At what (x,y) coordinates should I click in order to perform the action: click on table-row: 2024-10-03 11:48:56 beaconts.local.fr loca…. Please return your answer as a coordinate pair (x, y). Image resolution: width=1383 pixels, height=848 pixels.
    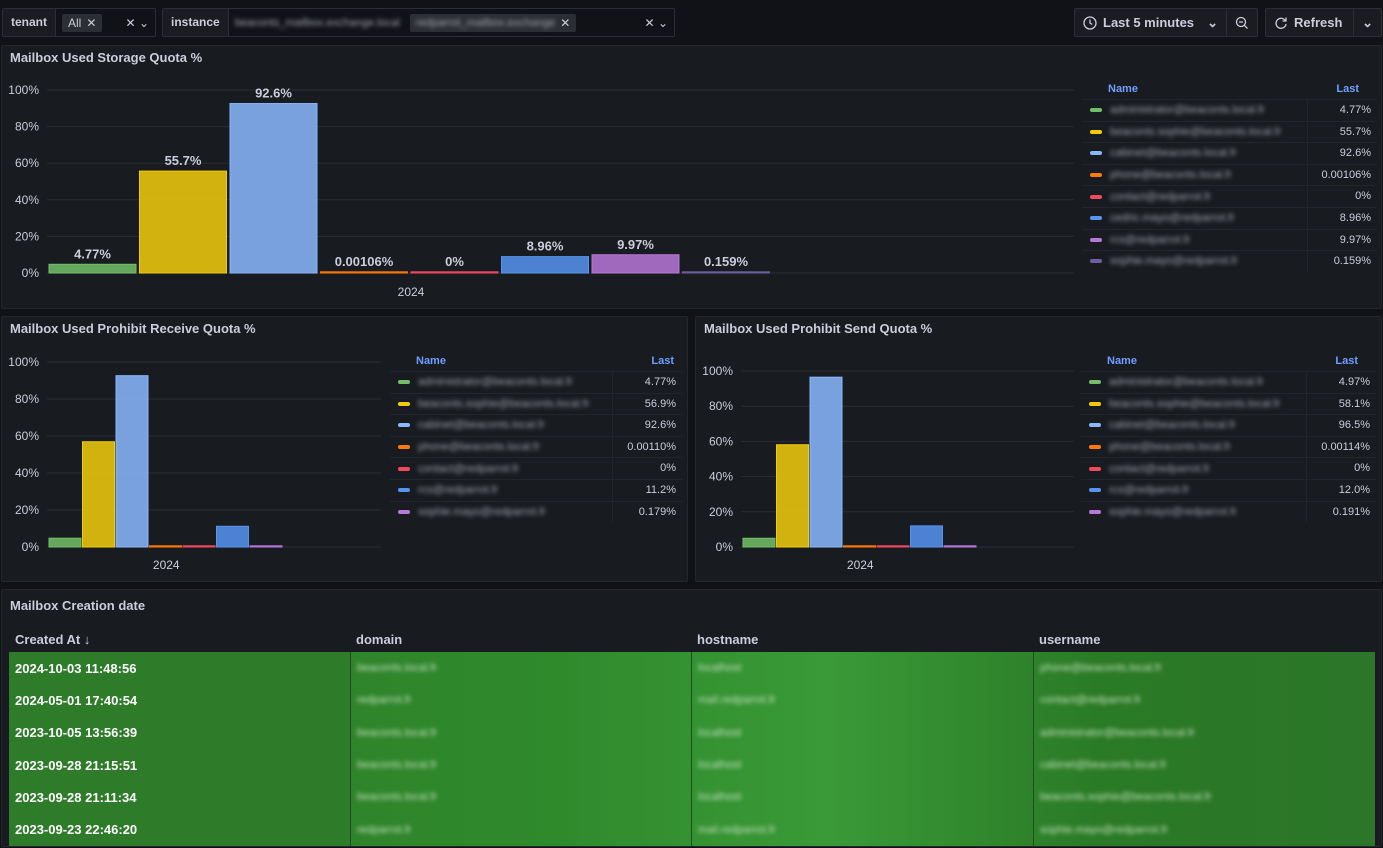
    Looking at the image, I should click on (692, 668).